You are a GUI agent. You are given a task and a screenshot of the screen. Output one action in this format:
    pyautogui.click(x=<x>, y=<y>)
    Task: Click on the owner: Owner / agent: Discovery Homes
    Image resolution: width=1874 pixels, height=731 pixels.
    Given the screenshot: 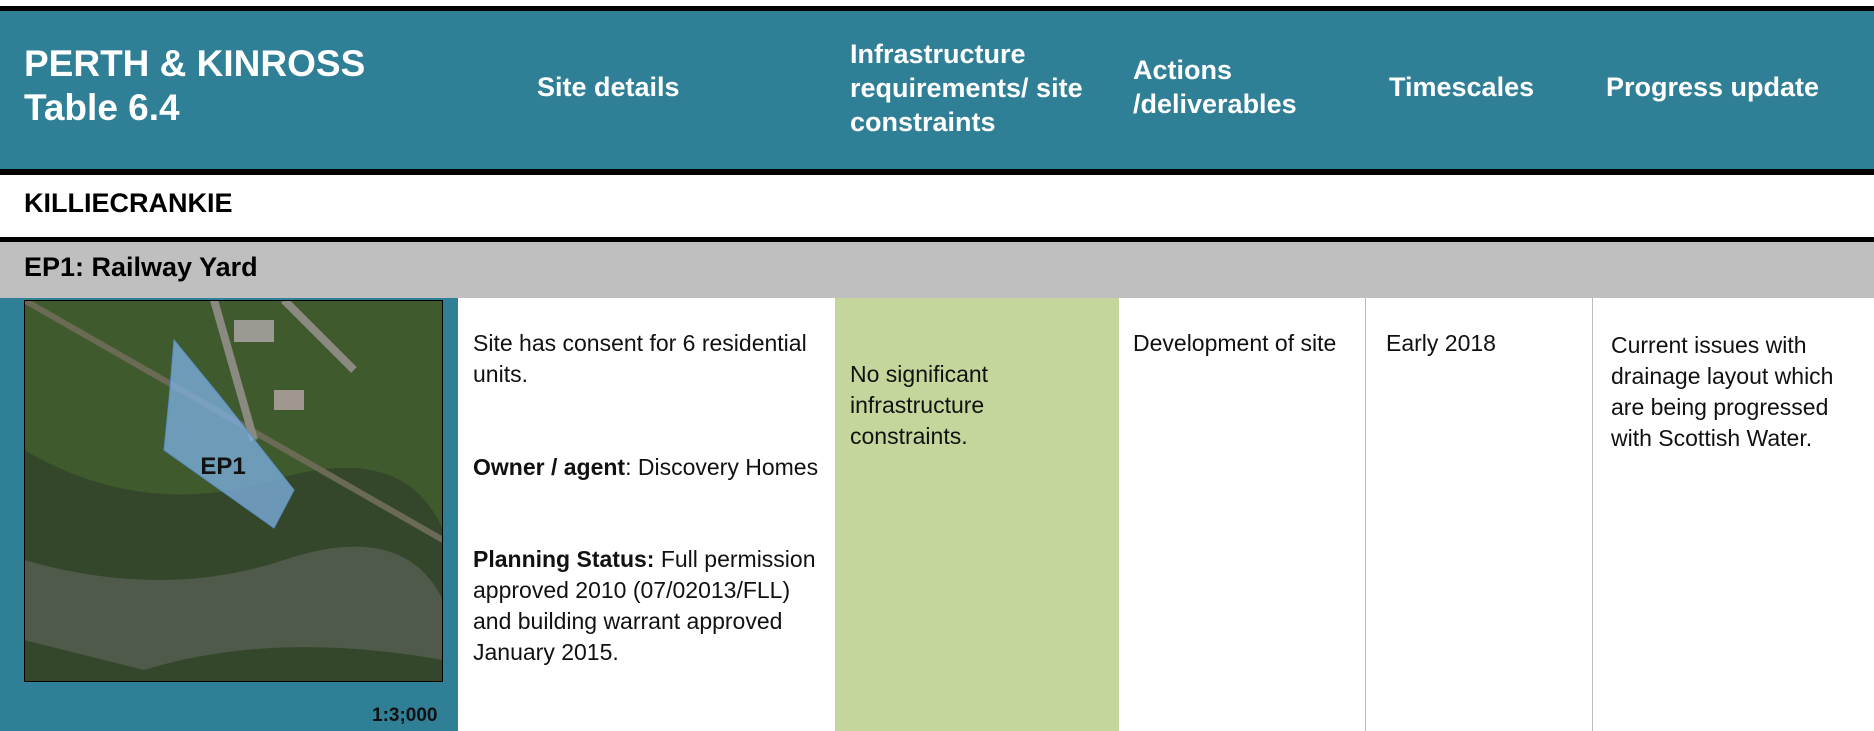 What is the action you would take?
    pyautogui.click(x=646, y=467)
    